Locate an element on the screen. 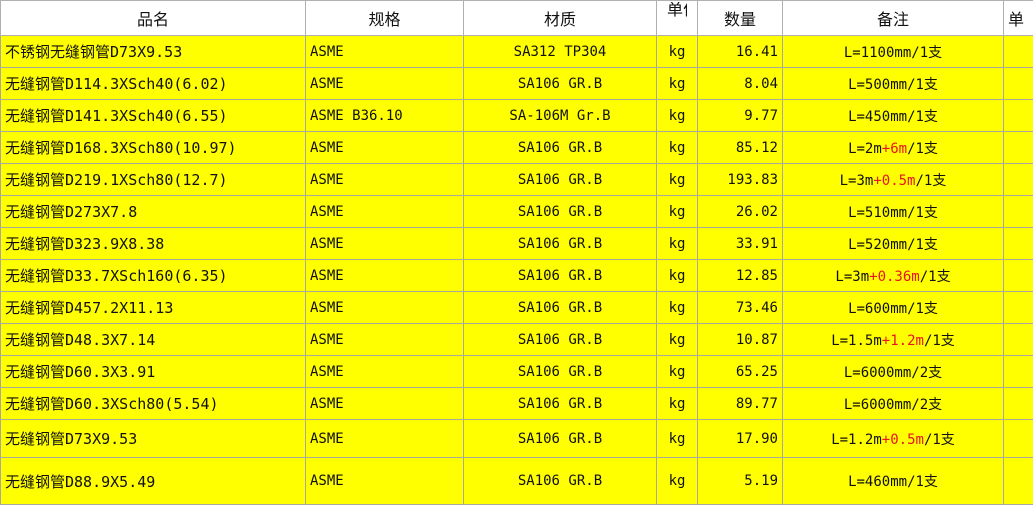 This screenshot has width=1033, height=517. cell-material: SA-106M Gr.B is located at coordinates (560, 115).